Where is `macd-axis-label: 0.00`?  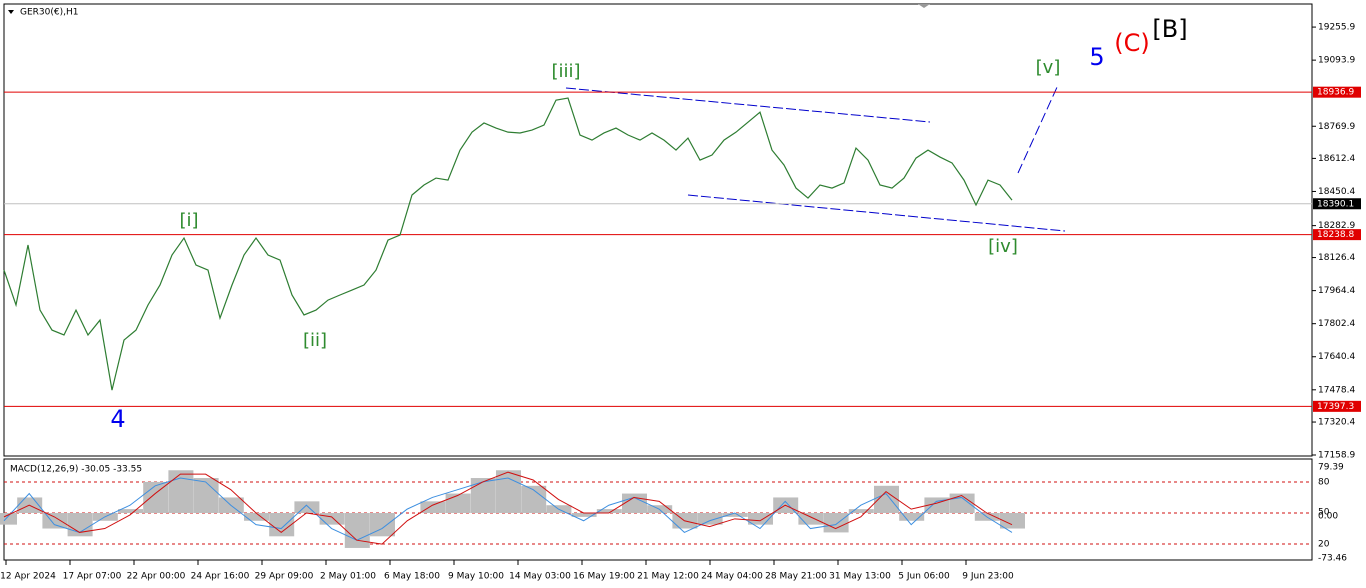 macd-axis-label: 0.00 is located at coordinates (1328, 517).